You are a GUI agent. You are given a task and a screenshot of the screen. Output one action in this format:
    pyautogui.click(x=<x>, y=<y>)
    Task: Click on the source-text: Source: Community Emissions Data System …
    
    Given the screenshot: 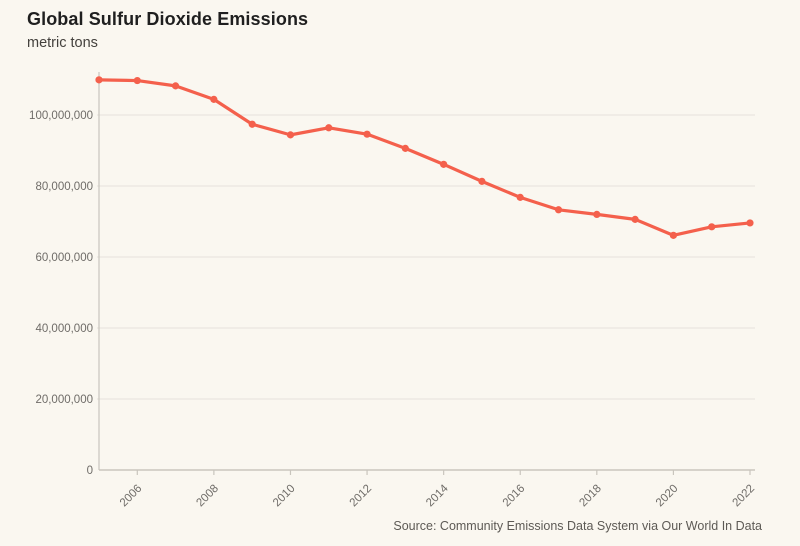 What is the action you would take?
    pyautogui.click(x=577, y=526)
    